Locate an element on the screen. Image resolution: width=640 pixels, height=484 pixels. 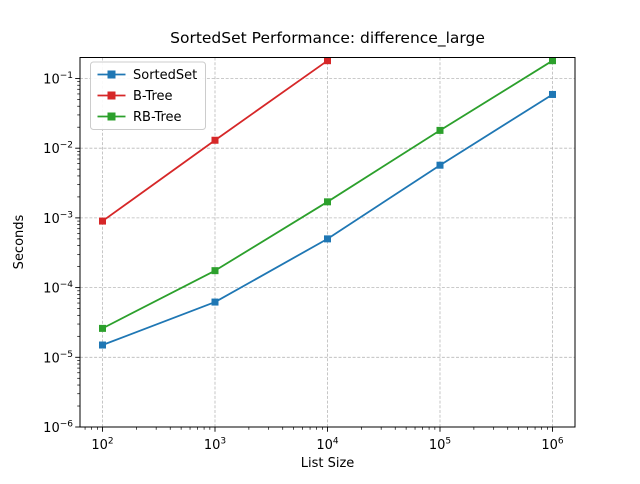
y-tick-label: 10⁻⁶ is located at coordinates (58, 428).